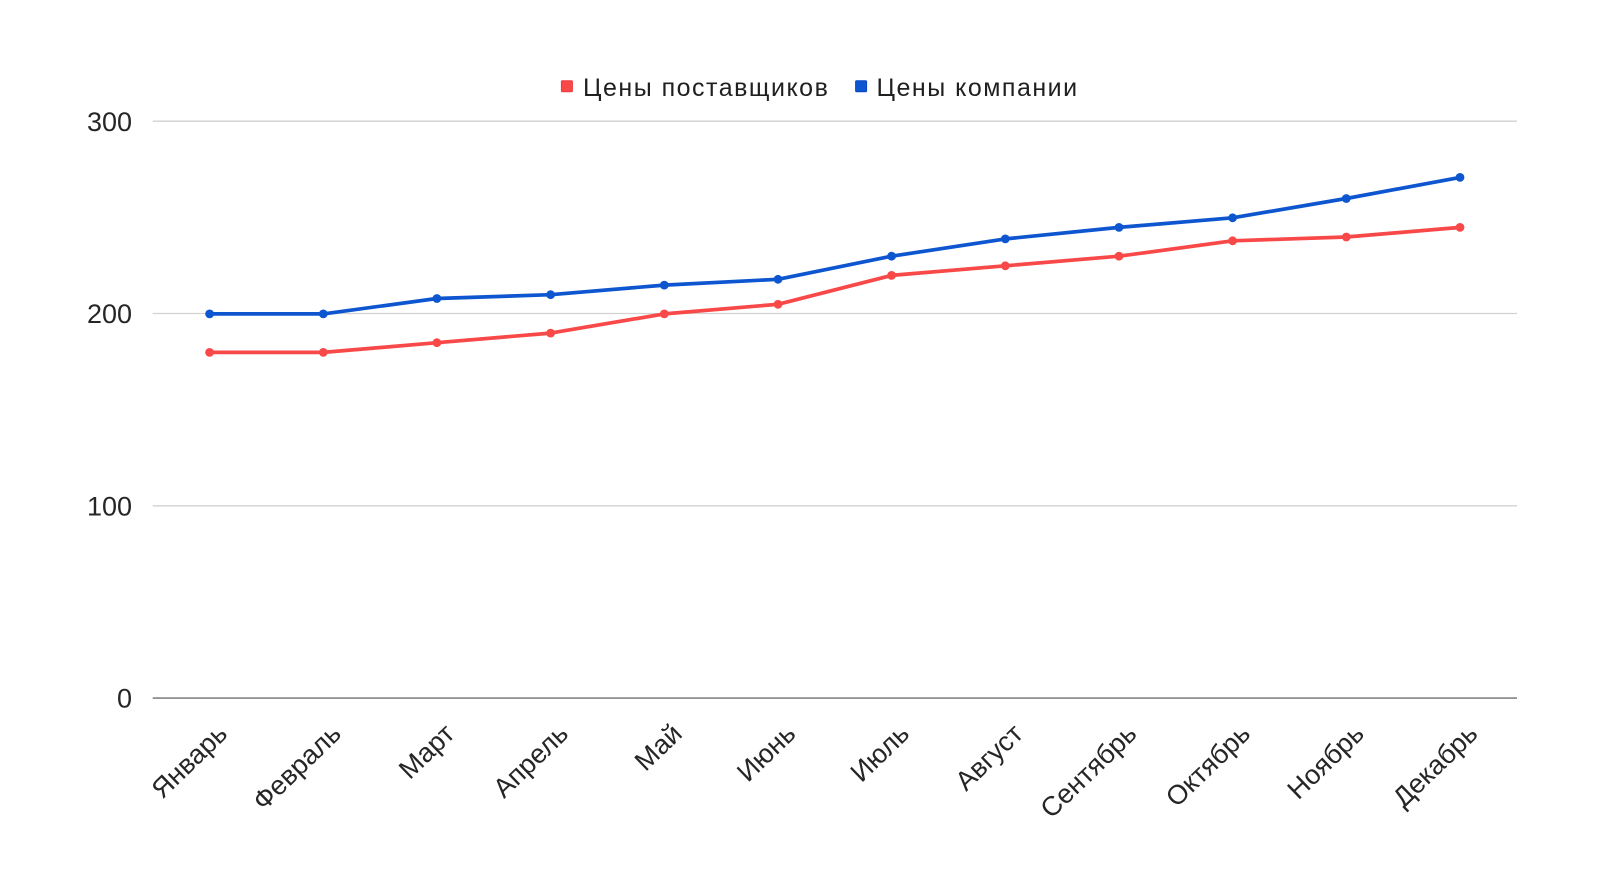 The image size is (1600, 894). What do you see at coordinates (978, 88) in the screenshot?
I see `svg-text: Цены компании` at bounding box center [978, 88].